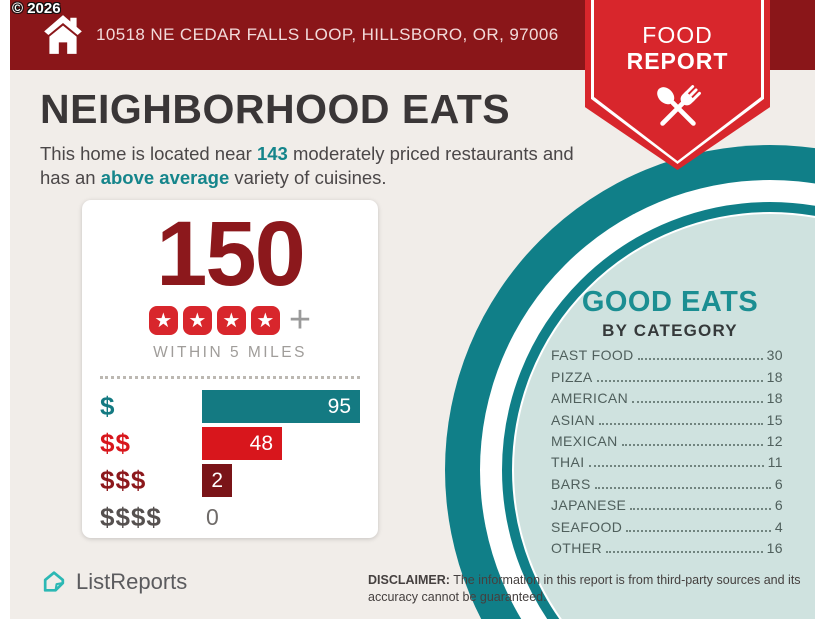 This screenshot has height=619, width=825. I want to click on subtitle-text: This home is located near, so click(148, 153).